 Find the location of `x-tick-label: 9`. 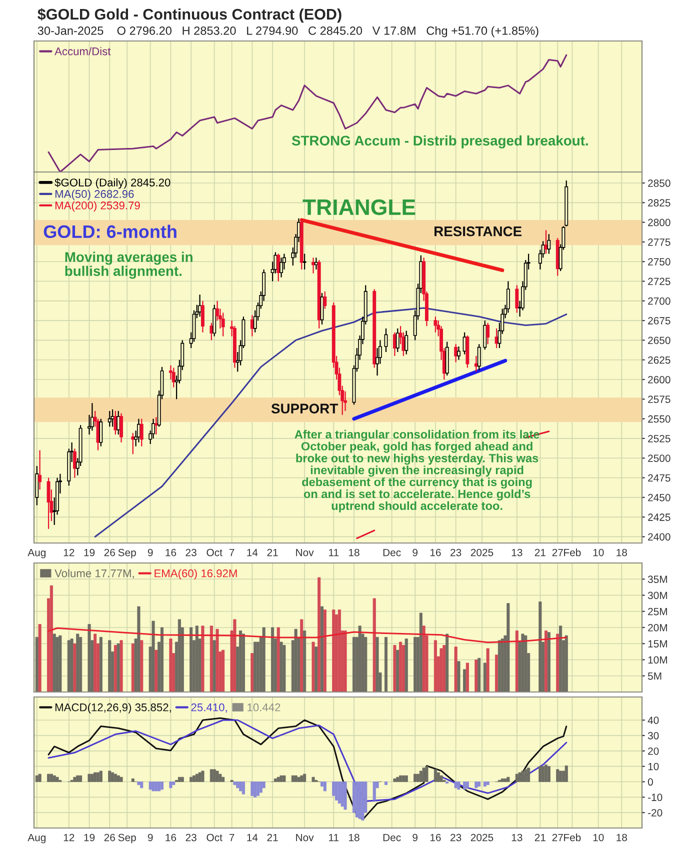

x-tick-label: 9 is located at coordinates (415, 552).